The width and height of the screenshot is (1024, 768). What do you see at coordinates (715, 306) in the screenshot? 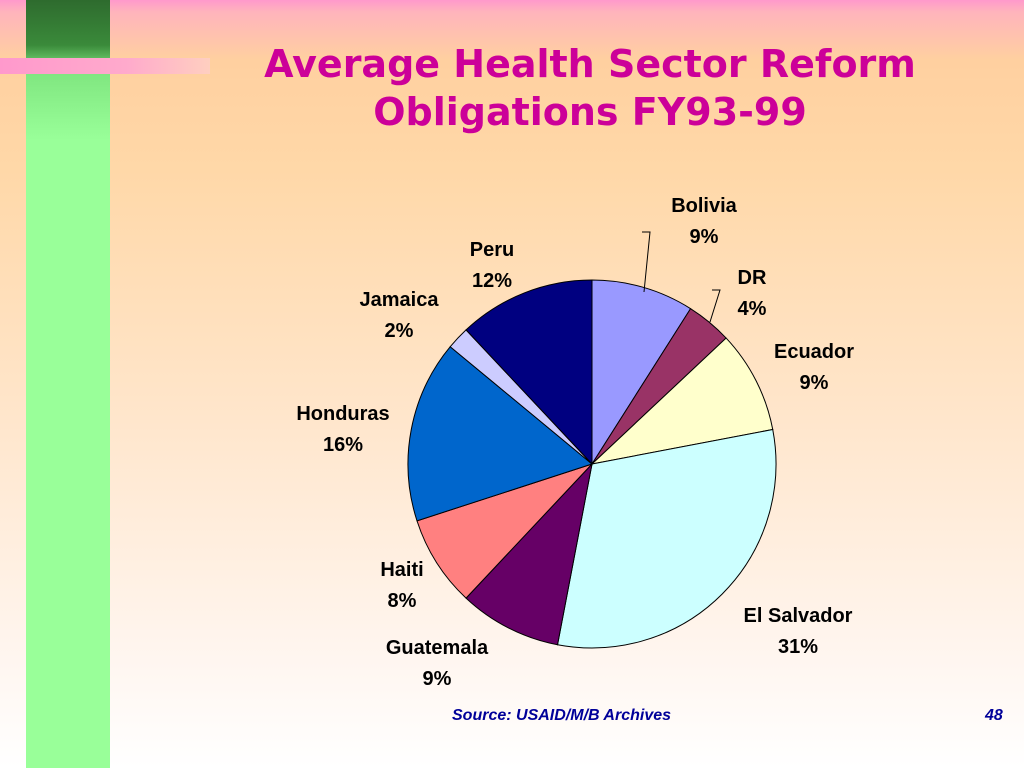
I see `leader-line-dr` at bounding box center [715, 306].